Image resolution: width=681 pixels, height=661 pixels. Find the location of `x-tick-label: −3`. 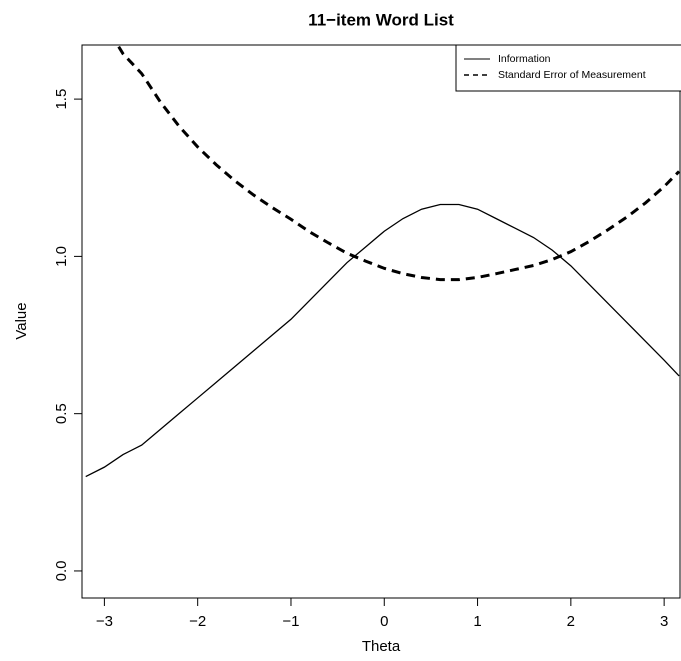

x-tick-label: −3 is located at coordinates (104, 621).